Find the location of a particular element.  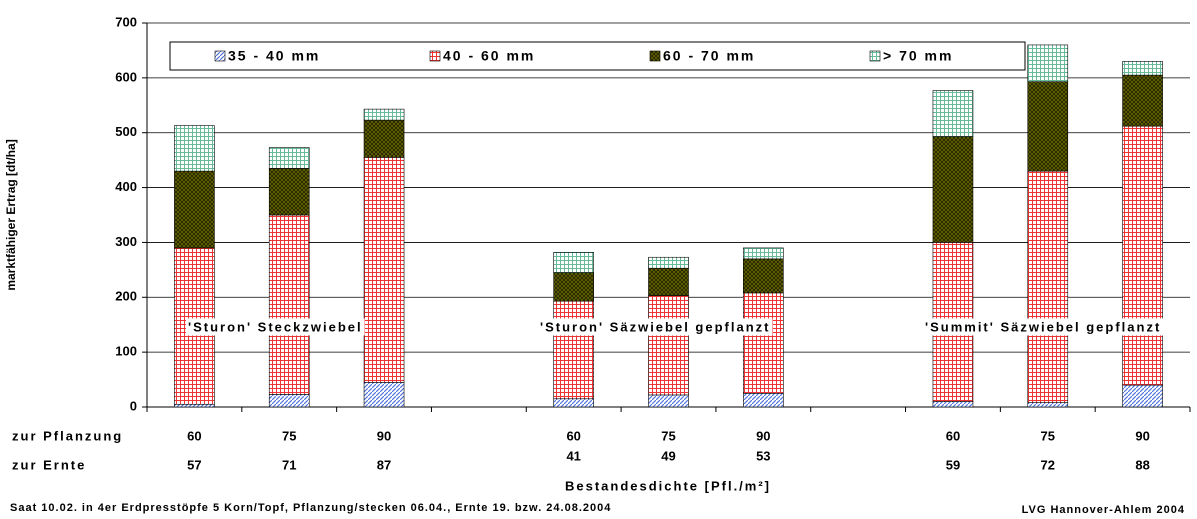

y-axis-label: marktfähiger Ertrag [dt/ha] is located at coordinates (11, 214).